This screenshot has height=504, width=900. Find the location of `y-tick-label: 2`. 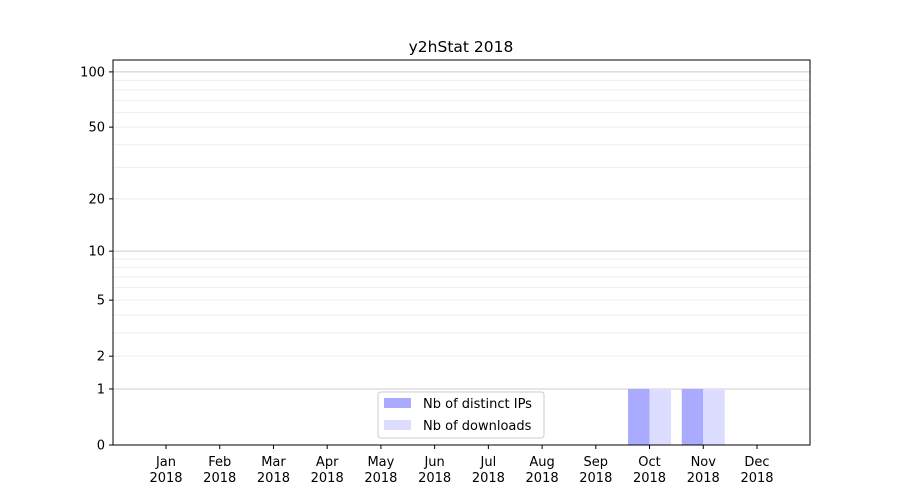

y-tick-label: 2 is located at coordinates (101, 357).